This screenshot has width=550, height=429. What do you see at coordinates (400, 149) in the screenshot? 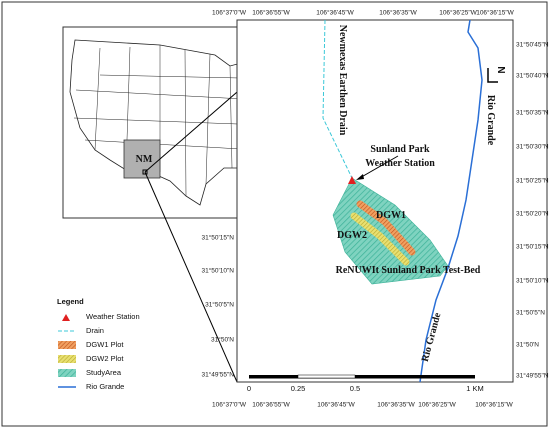
I see `station-label: Sunland Park` at bounding box center [400, 149].